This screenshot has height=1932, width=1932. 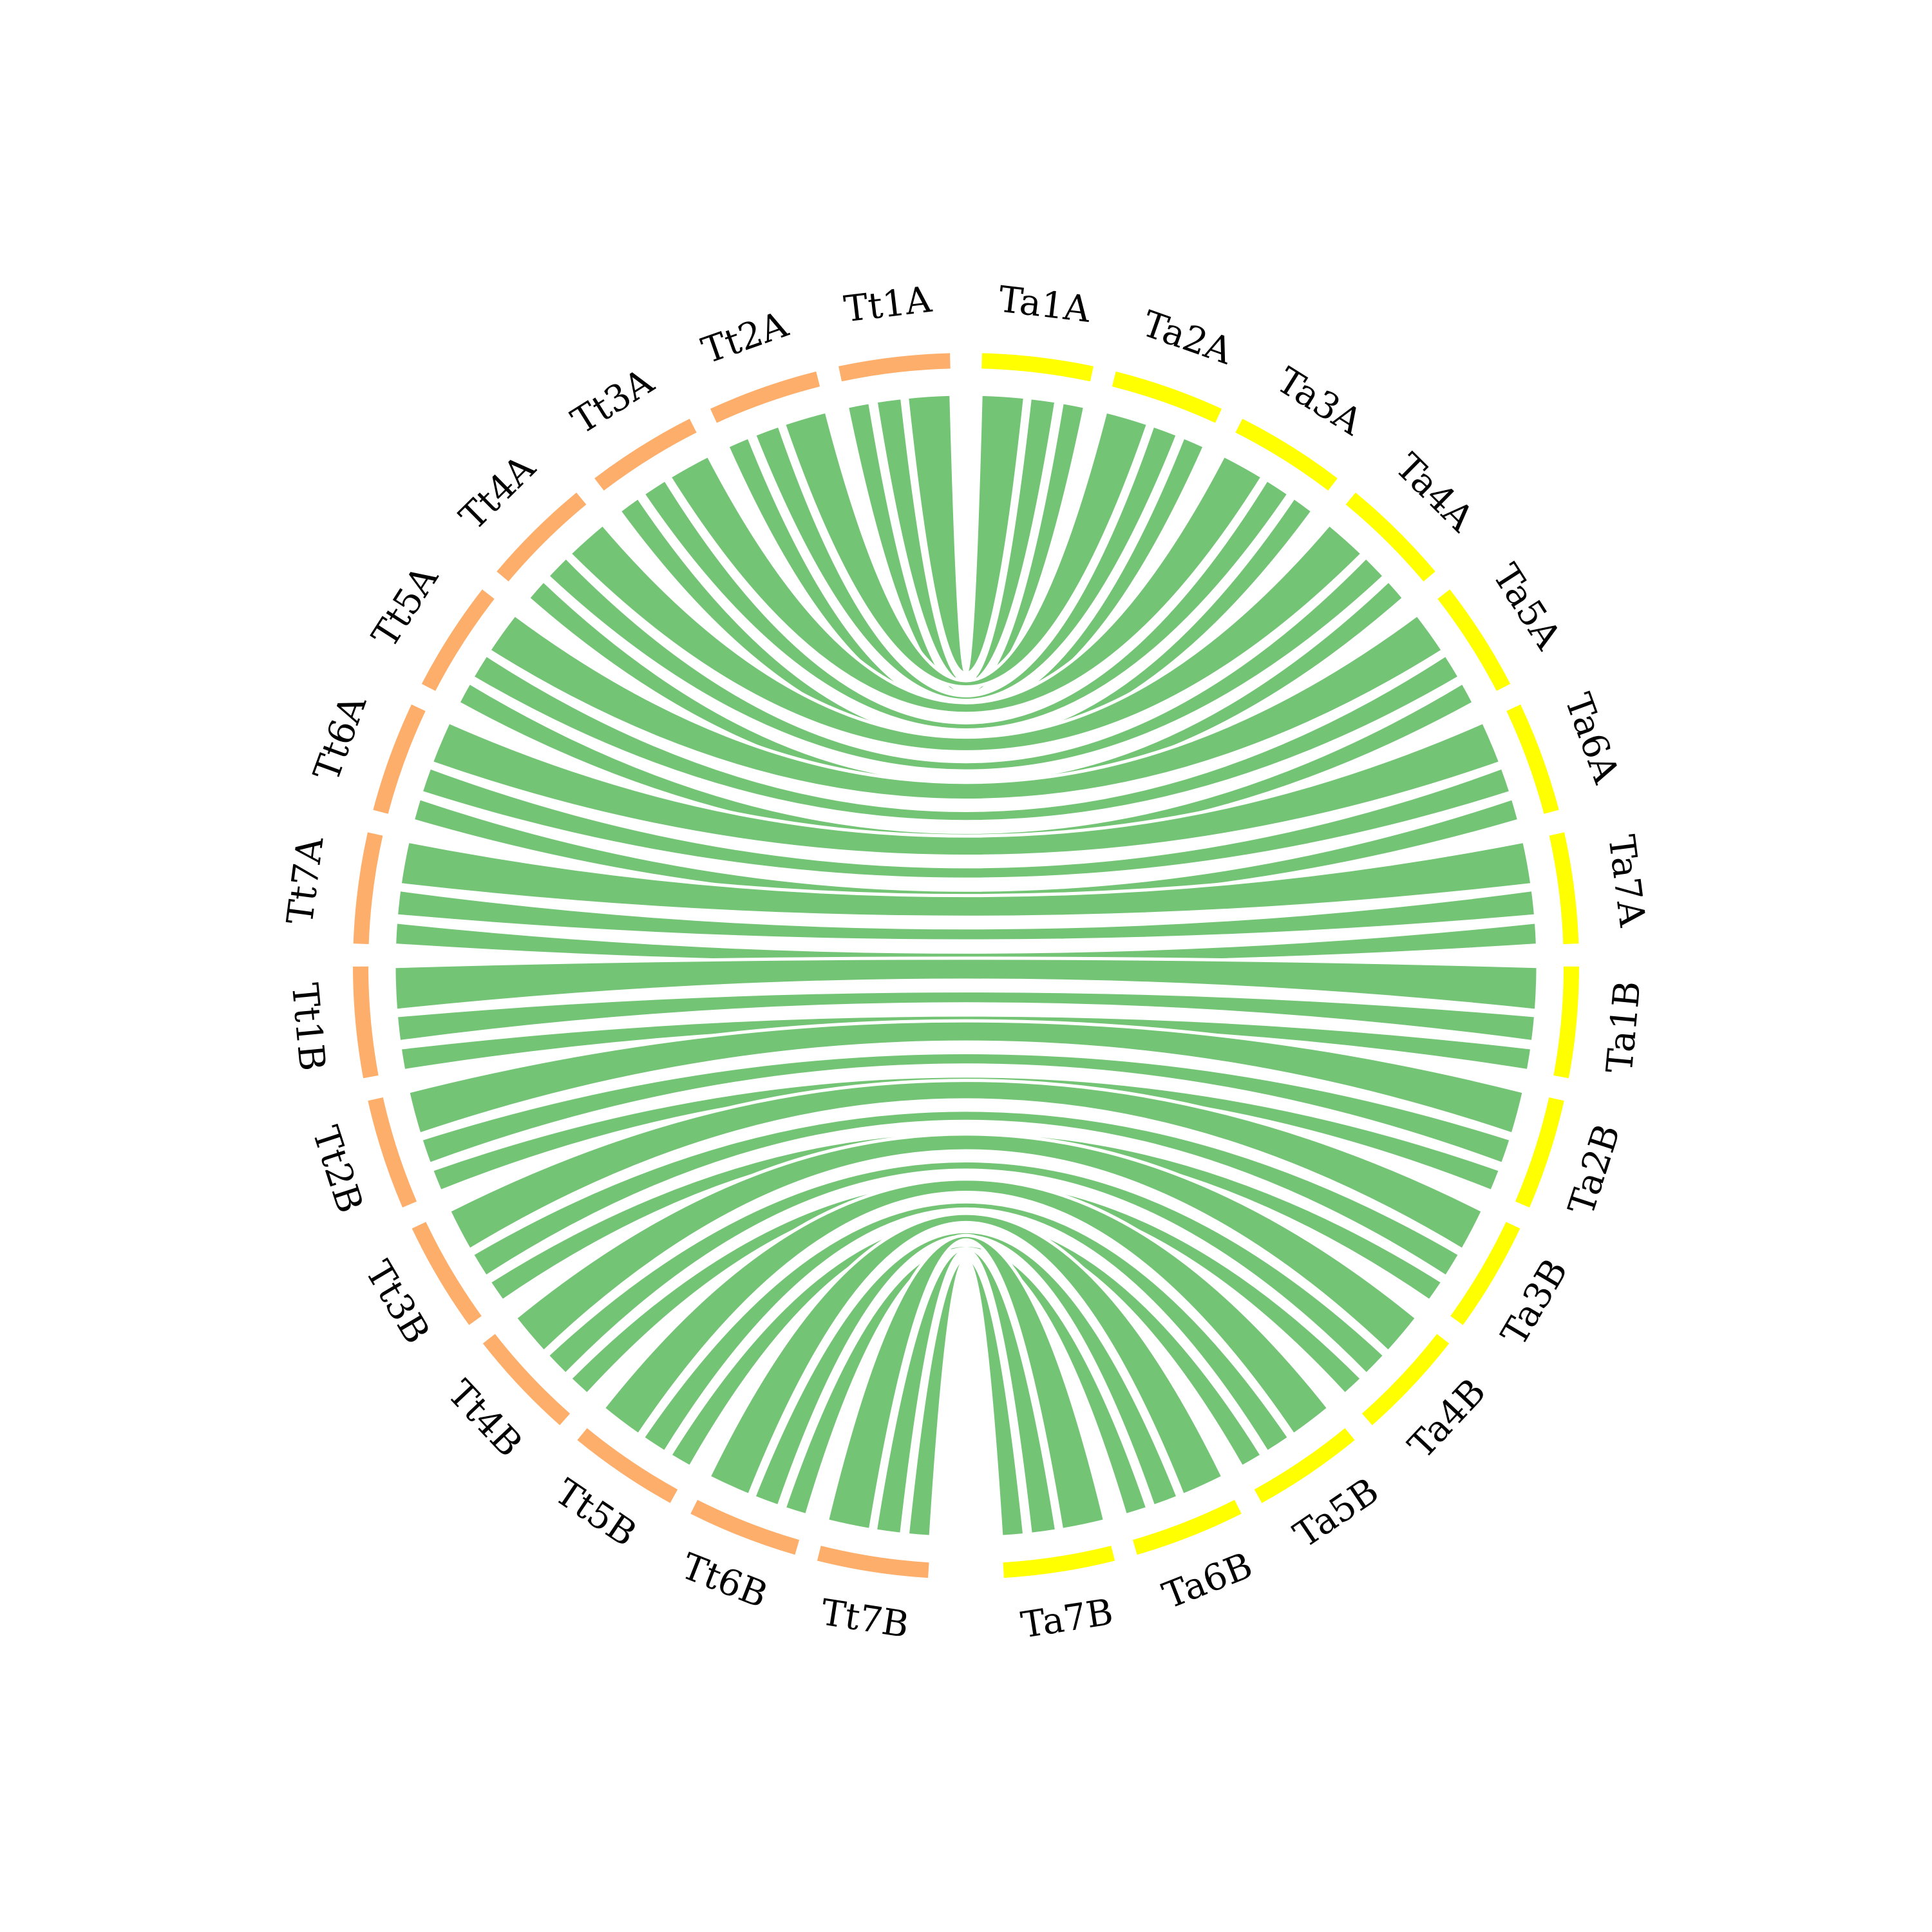 I want to click on chromosome-label: Tt1B, so click(x=308, y=1027).